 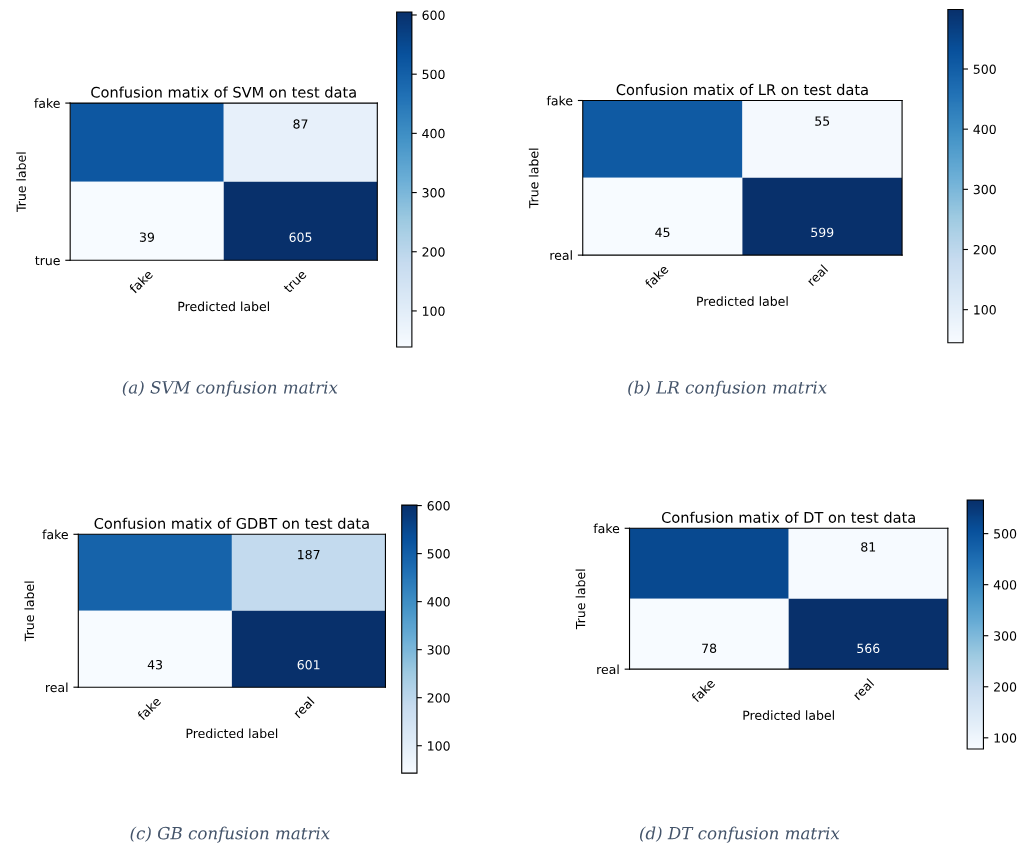 I want to click on text: (a) SVM confusion matrix, so click(x=230, y=388).